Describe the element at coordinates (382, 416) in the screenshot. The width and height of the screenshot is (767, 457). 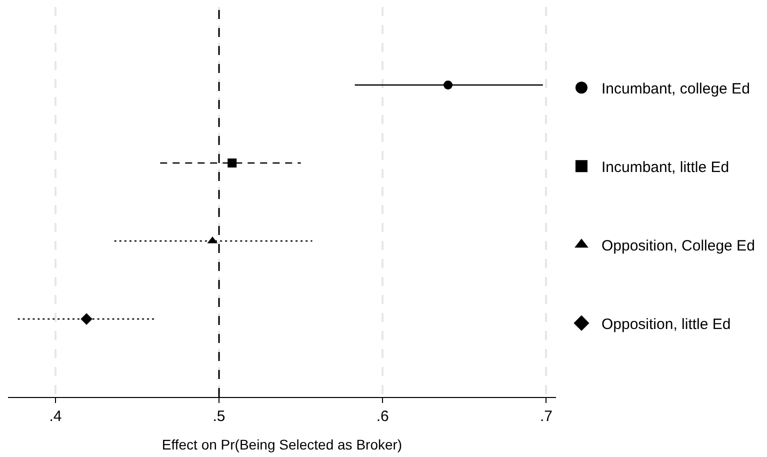
I see `x-tick-label: .6` at that location.